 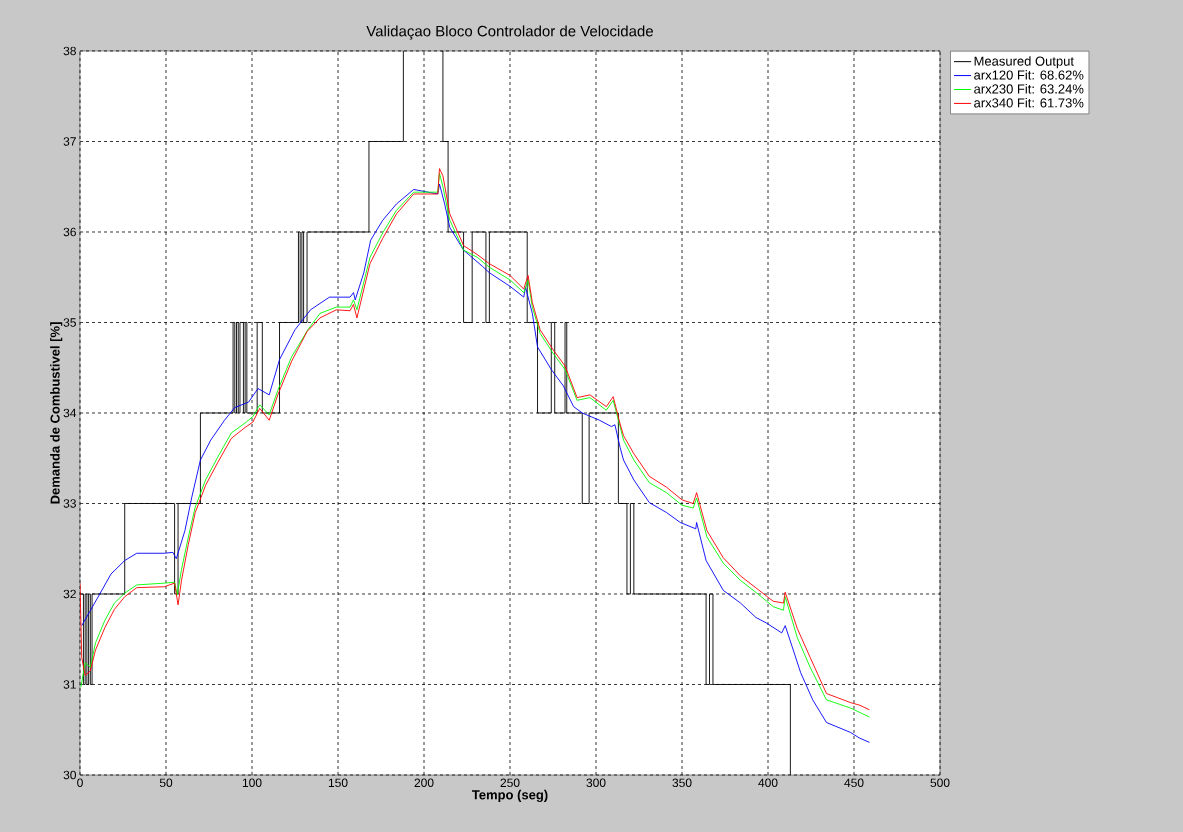 I want to click on y-tick-label: 35, so click(x=69, y=322).